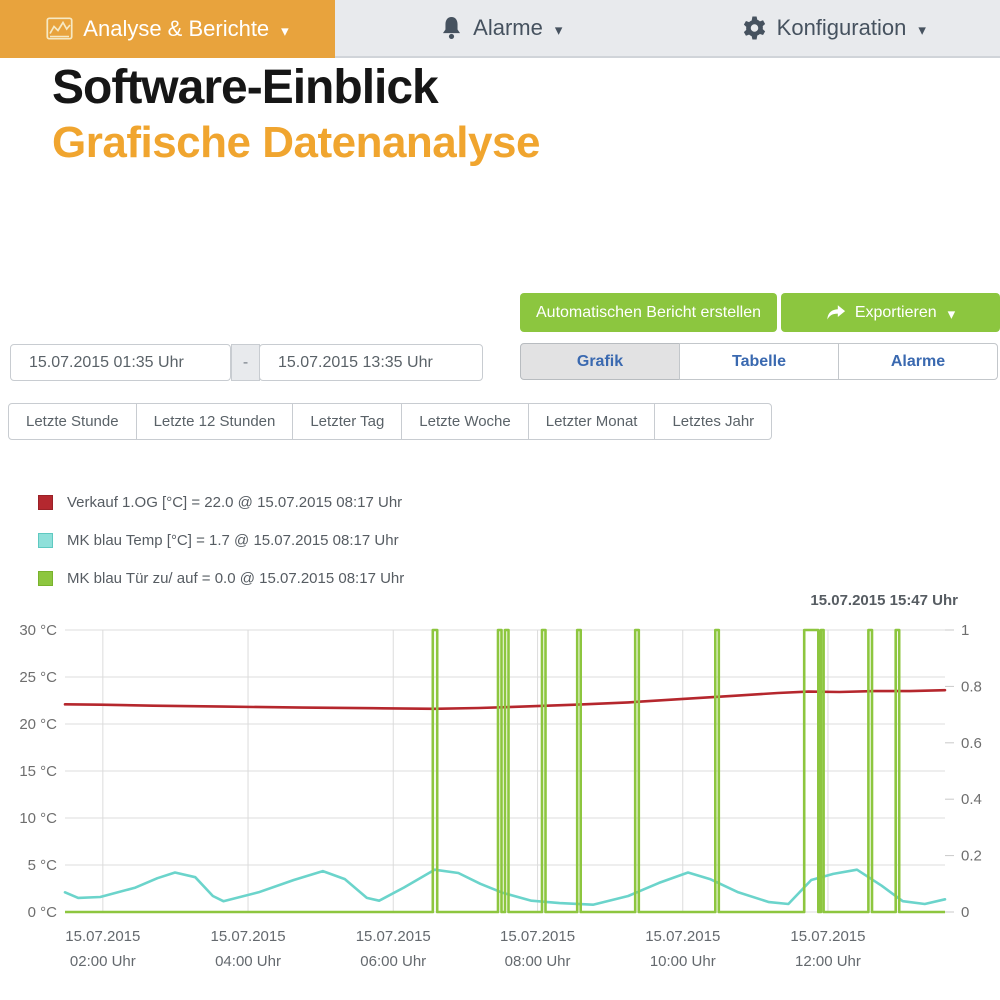  I want to click on nav-tab-analyse-berichte: Analyse & Berichte ▾, so click(167, 29).